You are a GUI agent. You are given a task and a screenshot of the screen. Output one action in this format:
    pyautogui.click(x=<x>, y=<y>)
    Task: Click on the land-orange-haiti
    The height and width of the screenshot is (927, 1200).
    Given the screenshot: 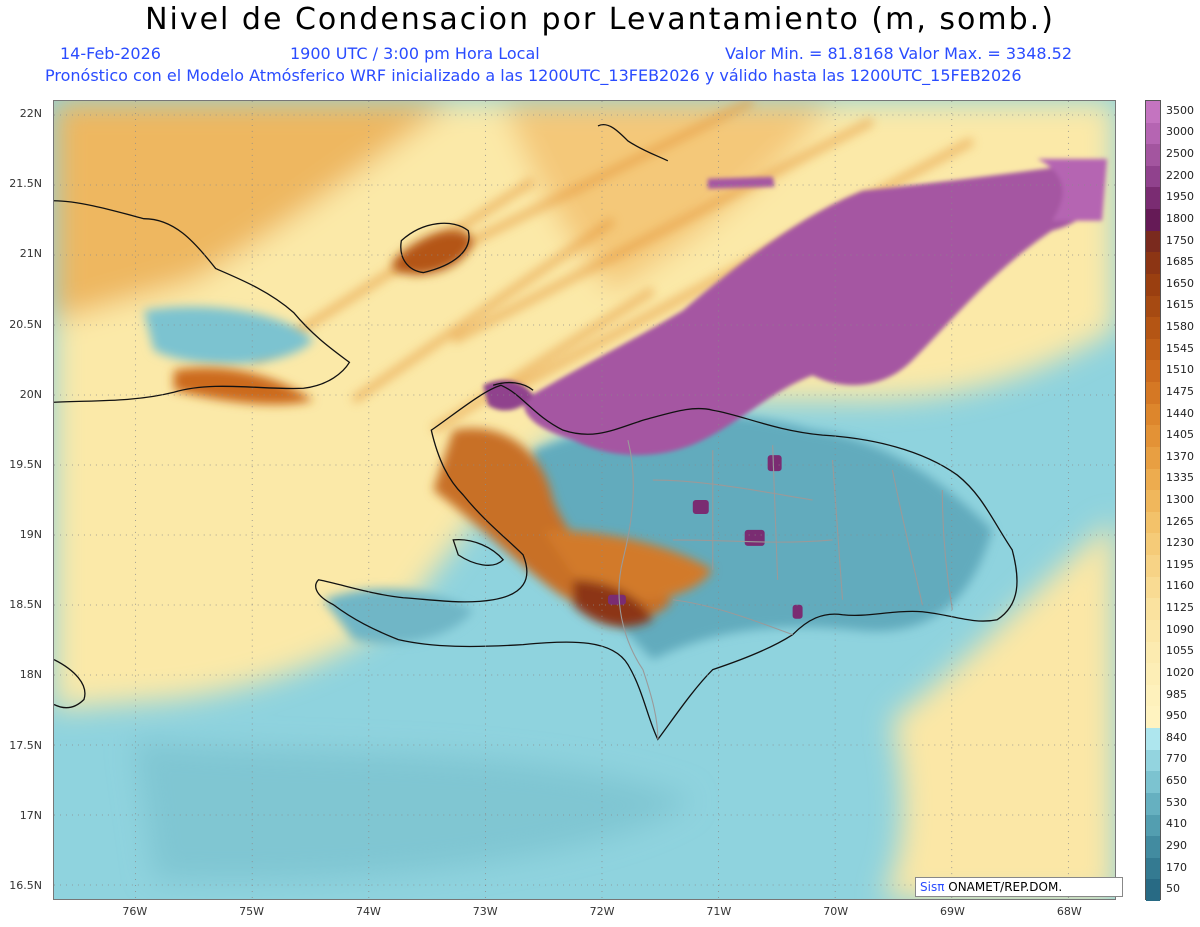 What is the action you would take?
    pyautogui.click(x=553, y=523)
    